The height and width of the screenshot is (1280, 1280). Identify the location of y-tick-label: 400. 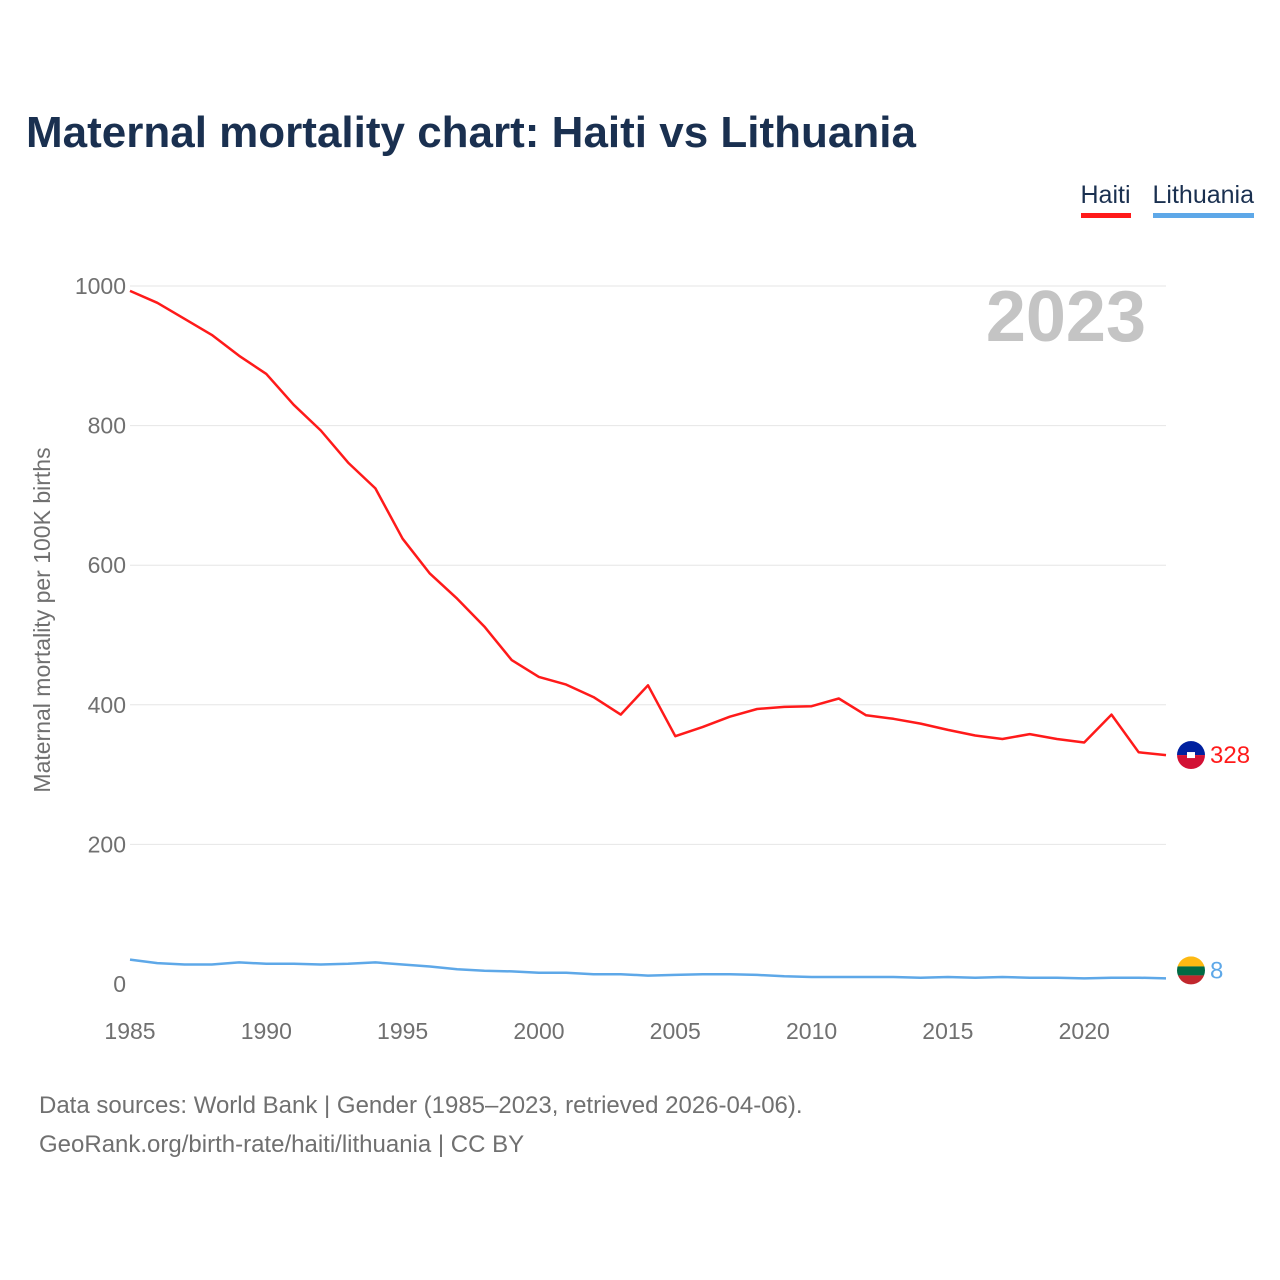
(107, 705).